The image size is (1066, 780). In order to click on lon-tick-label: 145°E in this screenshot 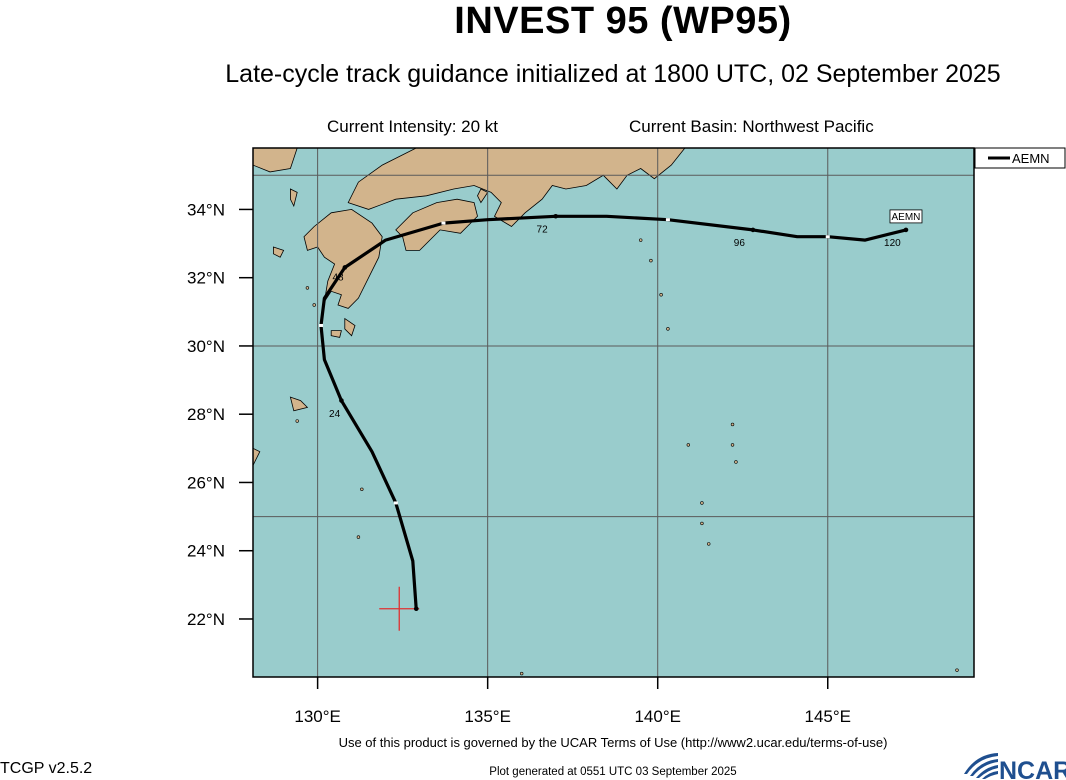, I will do `click(828, 716)`.